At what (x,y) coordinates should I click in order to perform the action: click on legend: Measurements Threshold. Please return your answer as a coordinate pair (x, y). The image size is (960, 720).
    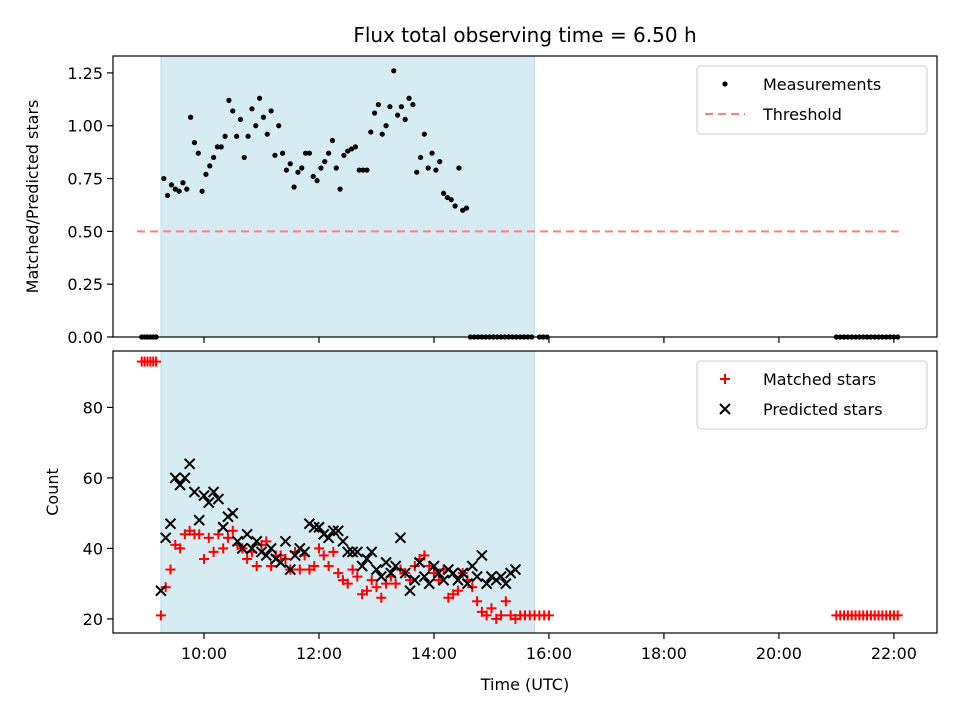
    Looking at the image, I should click on (812, 100).